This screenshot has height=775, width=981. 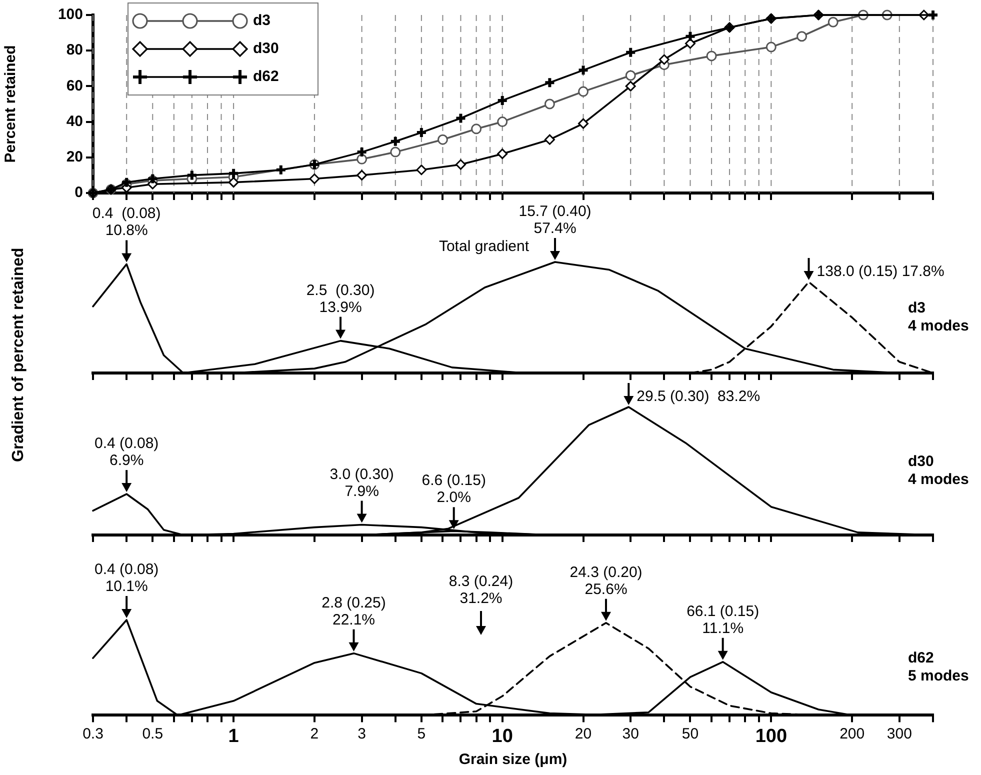 What do you see at coordinates (899, 733) in the screenshot?
I see `x-tick-label: 300` at bounding box center [899, 733].